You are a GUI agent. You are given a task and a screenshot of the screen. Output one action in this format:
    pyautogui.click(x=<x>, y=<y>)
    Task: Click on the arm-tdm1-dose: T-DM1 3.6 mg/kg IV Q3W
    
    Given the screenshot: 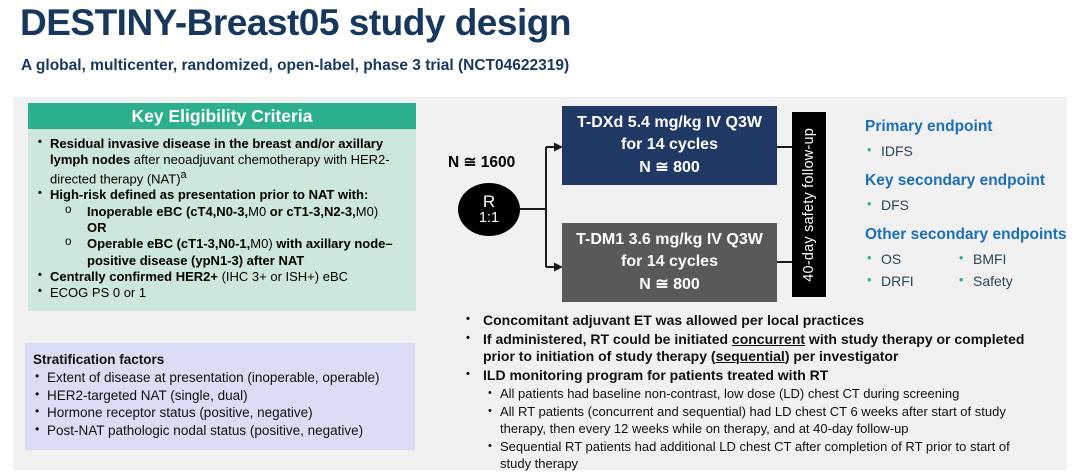 What is the action you would take?
    pyautogui.click(x=669, y=239)
    